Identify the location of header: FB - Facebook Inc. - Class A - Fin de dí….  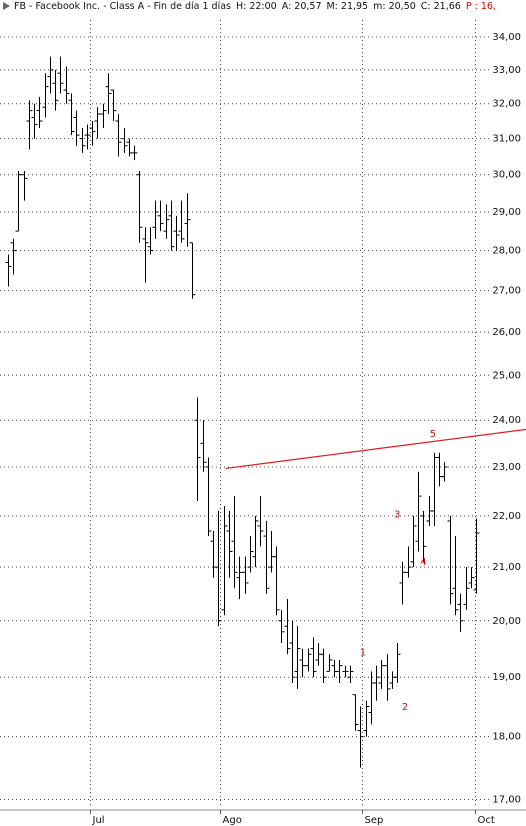
(263, 7).